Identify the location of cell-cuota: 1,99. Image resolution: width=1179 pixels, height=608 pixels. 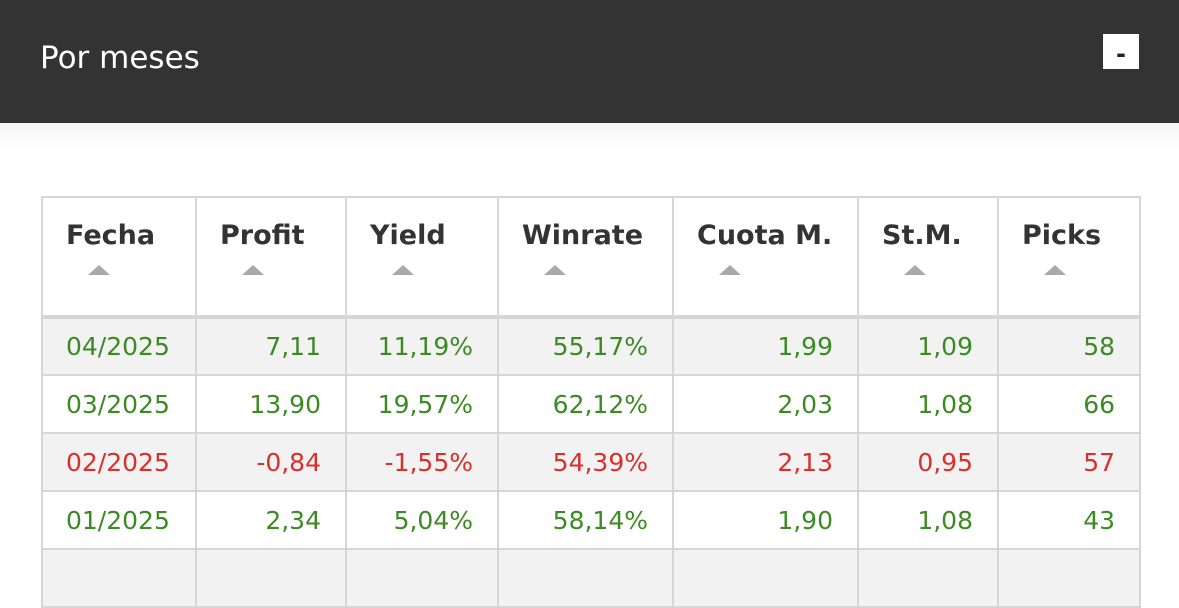
(765, 346).